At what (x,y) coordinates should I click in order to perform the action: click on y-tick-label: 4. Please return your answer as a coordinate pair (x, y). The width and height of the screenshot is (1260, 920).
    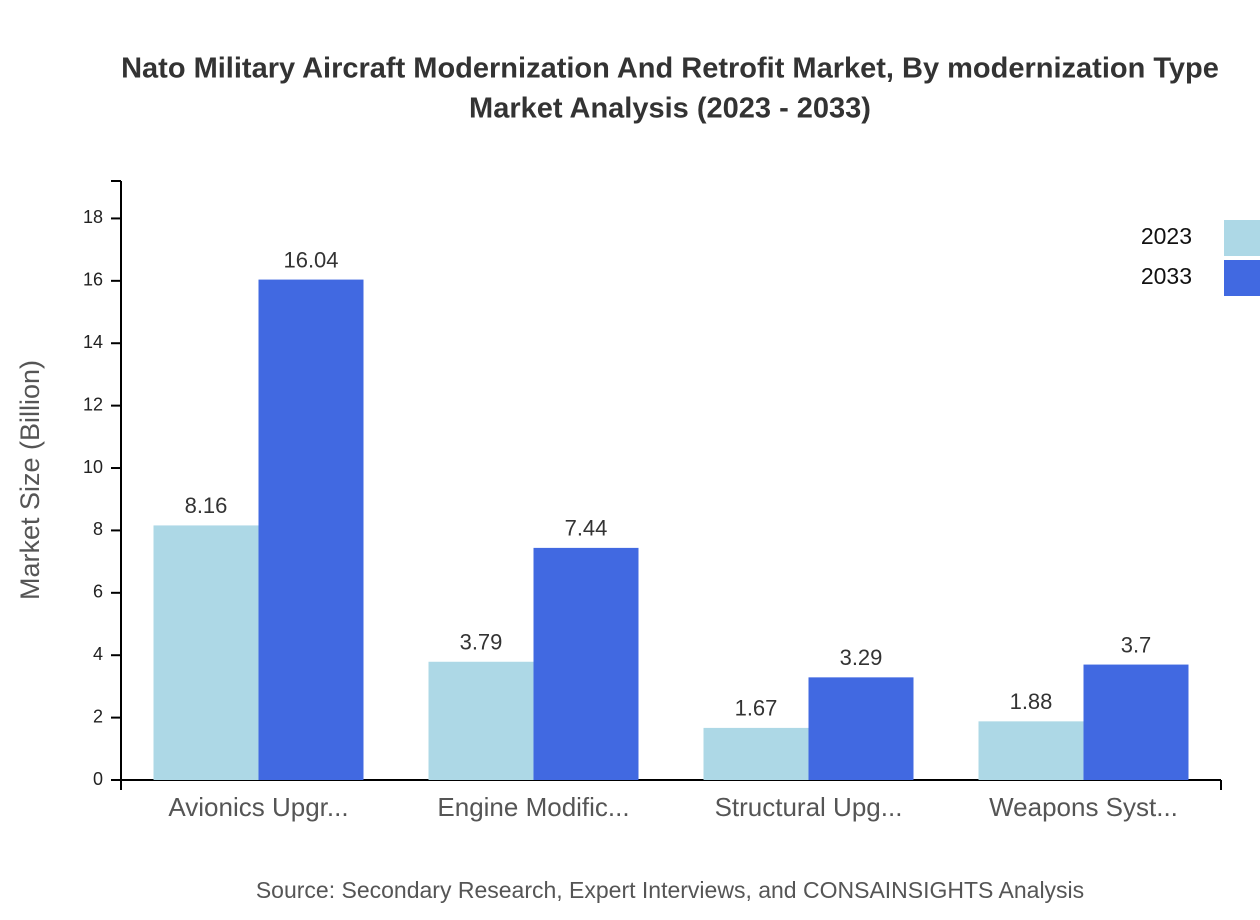
    Looking at the image, I should click on (98, 654).